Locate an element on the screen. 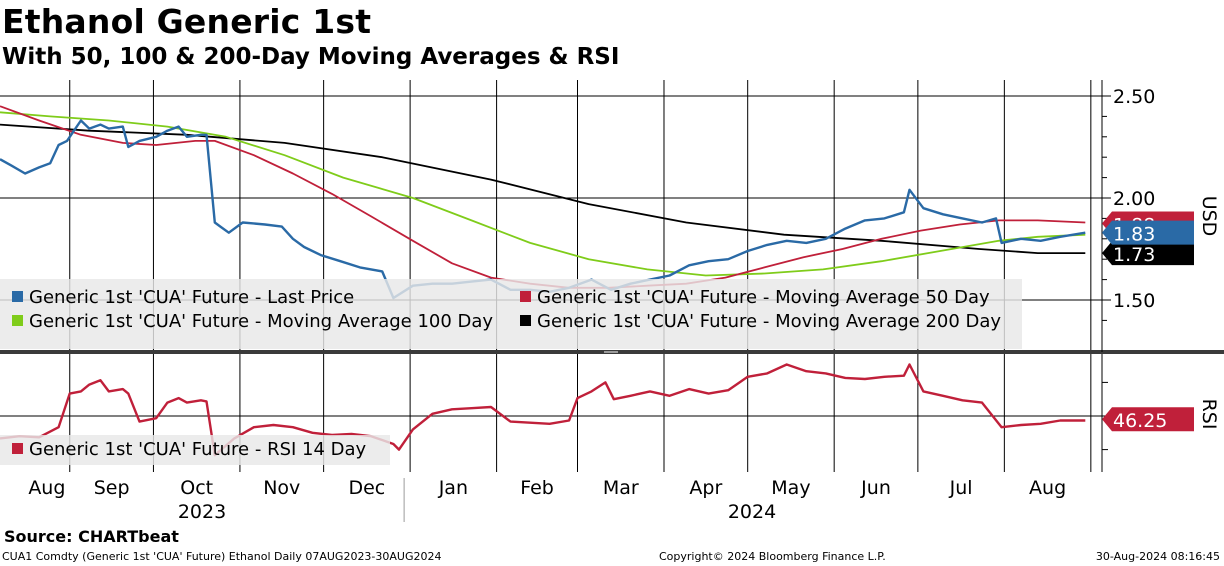 The width and height of the screenshot is (1224, 566). x-year-label: 2024 is located at coordinates (752, 512).